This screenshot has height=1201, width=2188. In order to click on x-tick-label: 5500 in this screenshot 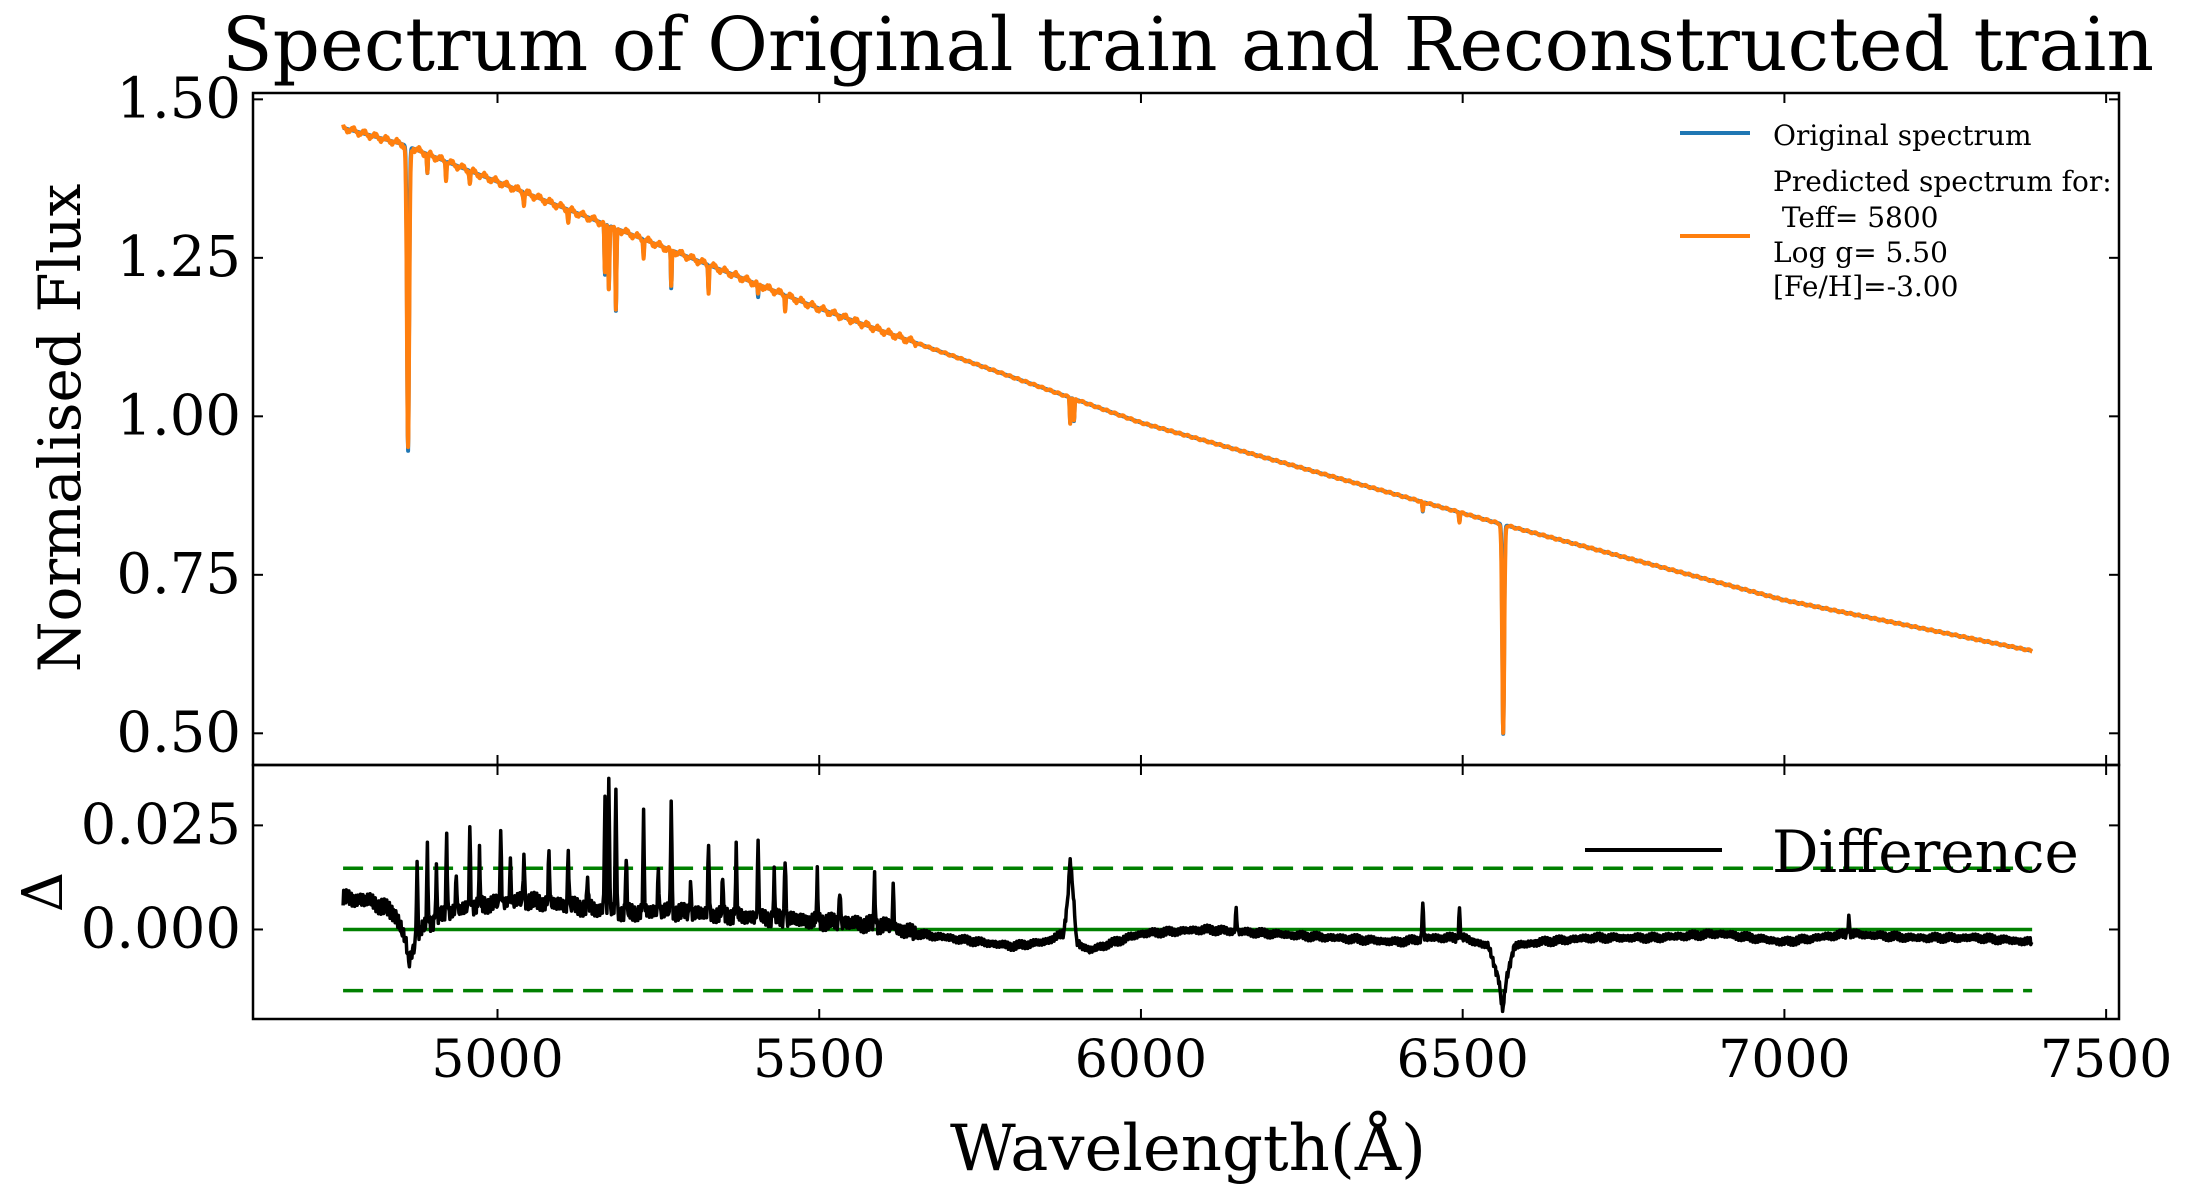, I will do `click(819, 1060)`.